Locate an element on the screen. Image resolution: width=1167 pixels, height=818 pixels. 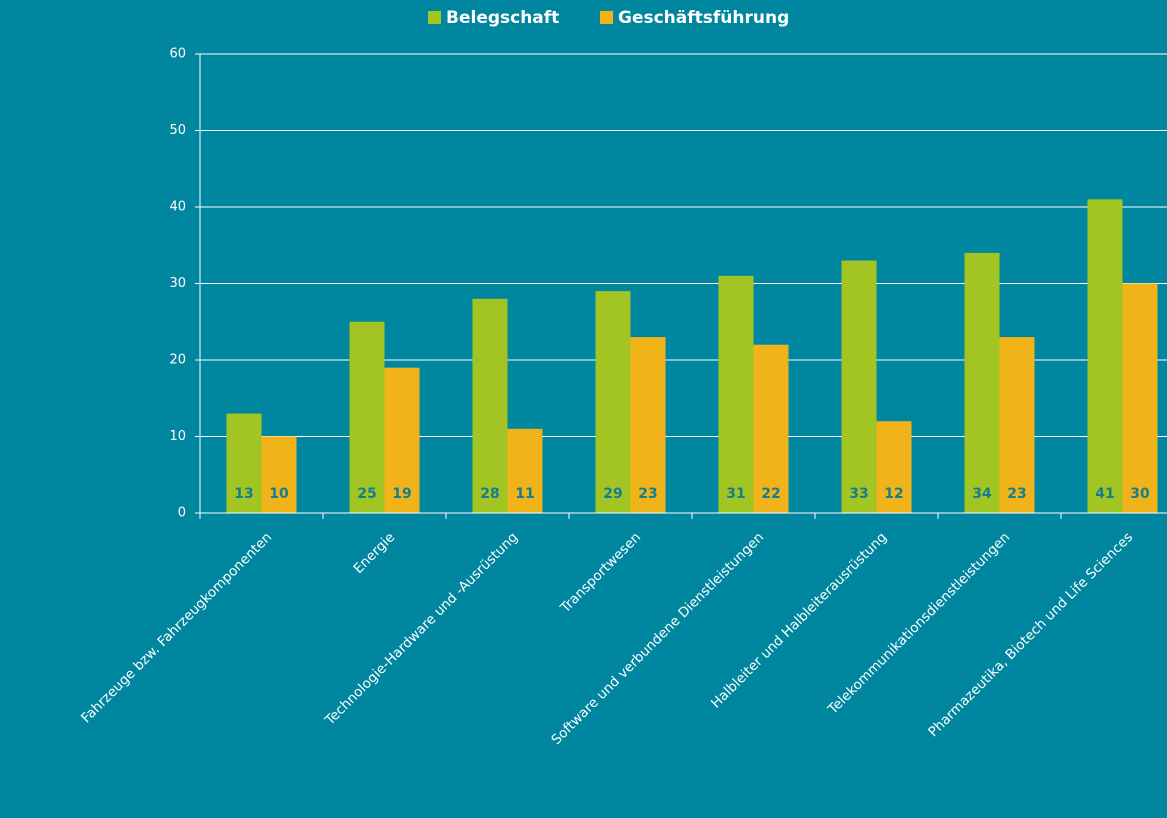
value-label: 28 is located at coordinates (489, 494).